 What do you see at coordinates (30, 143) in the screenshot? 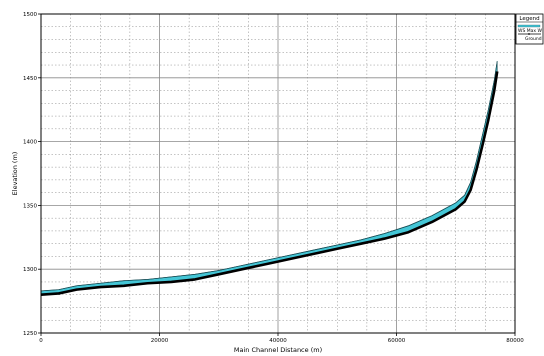
I see `y-tick-label: 1400` at bounding box center [30, 143].